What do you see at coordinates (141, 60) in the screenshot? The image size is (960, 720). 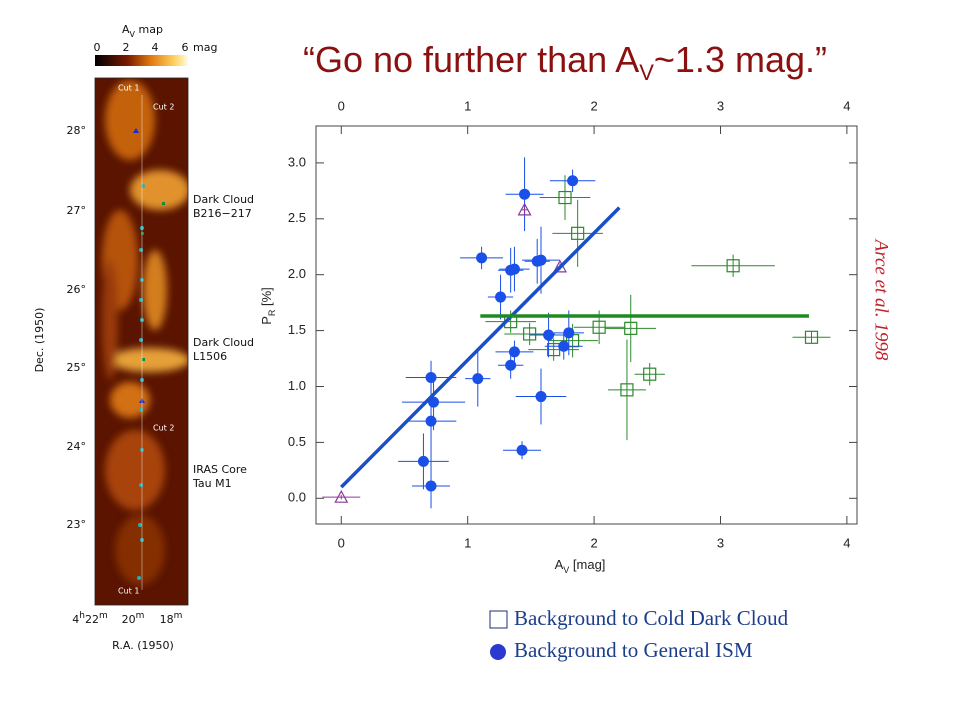 I see `colorbar` at bounding box center [141, 60].